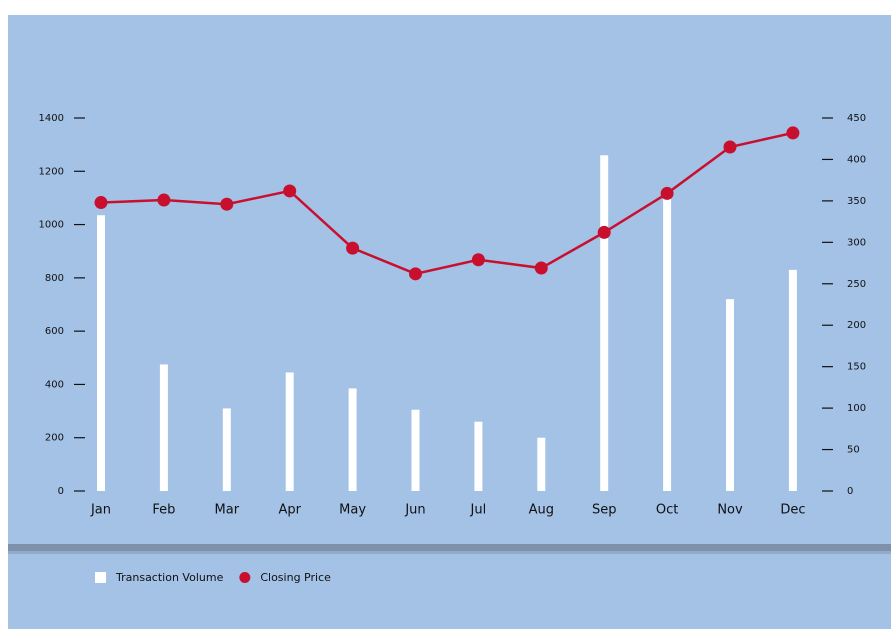 This screenshot has width=891, height=629. What do you see at coordinates (792, 510) in the screenshot?
I see `x-tick-label: Dec` at bounding box center [792, 510].